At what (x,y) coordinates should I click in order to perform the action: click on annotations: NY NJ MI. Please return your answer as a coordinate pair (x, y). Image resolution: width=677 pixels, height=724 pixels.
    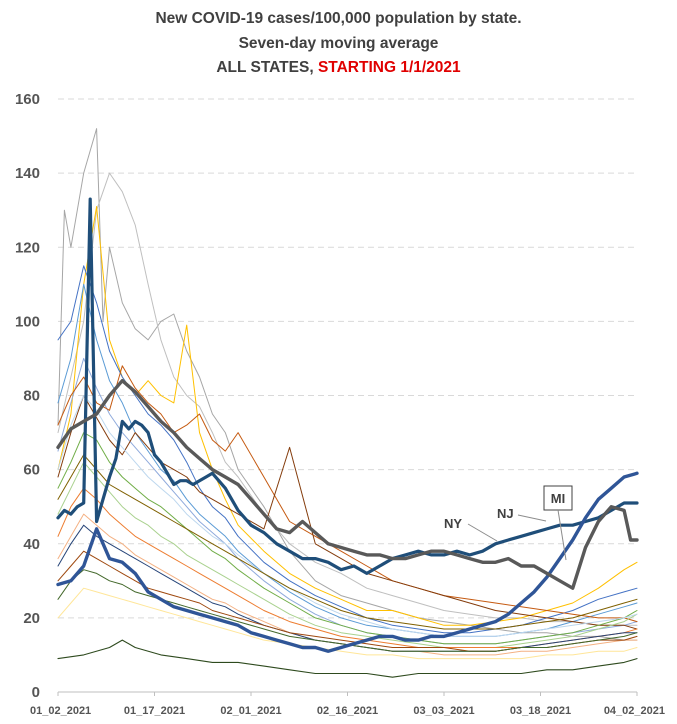
    Looking at the image, I should click on (508, 523).